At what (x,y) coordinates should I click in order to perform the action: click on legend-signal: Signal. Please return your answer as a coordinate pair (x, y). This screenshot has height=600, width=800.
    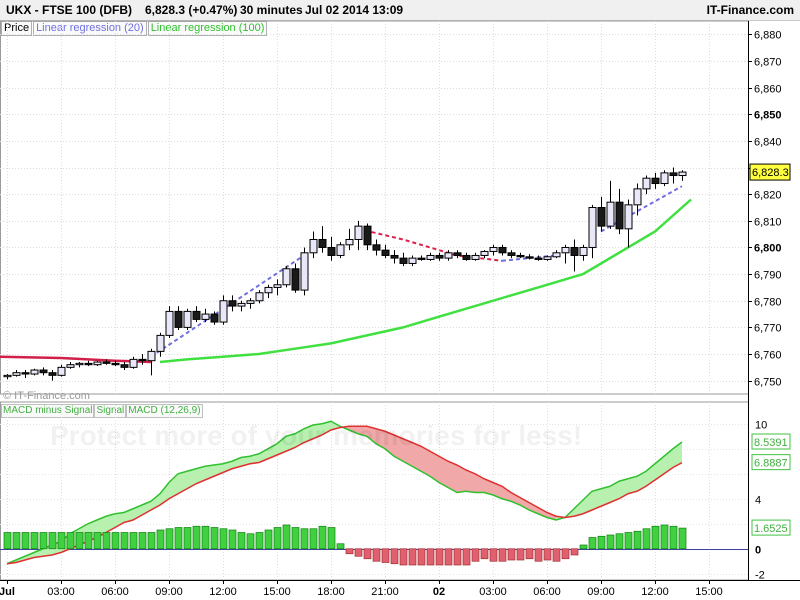
    Looking at the image, I should click on (110, 411).